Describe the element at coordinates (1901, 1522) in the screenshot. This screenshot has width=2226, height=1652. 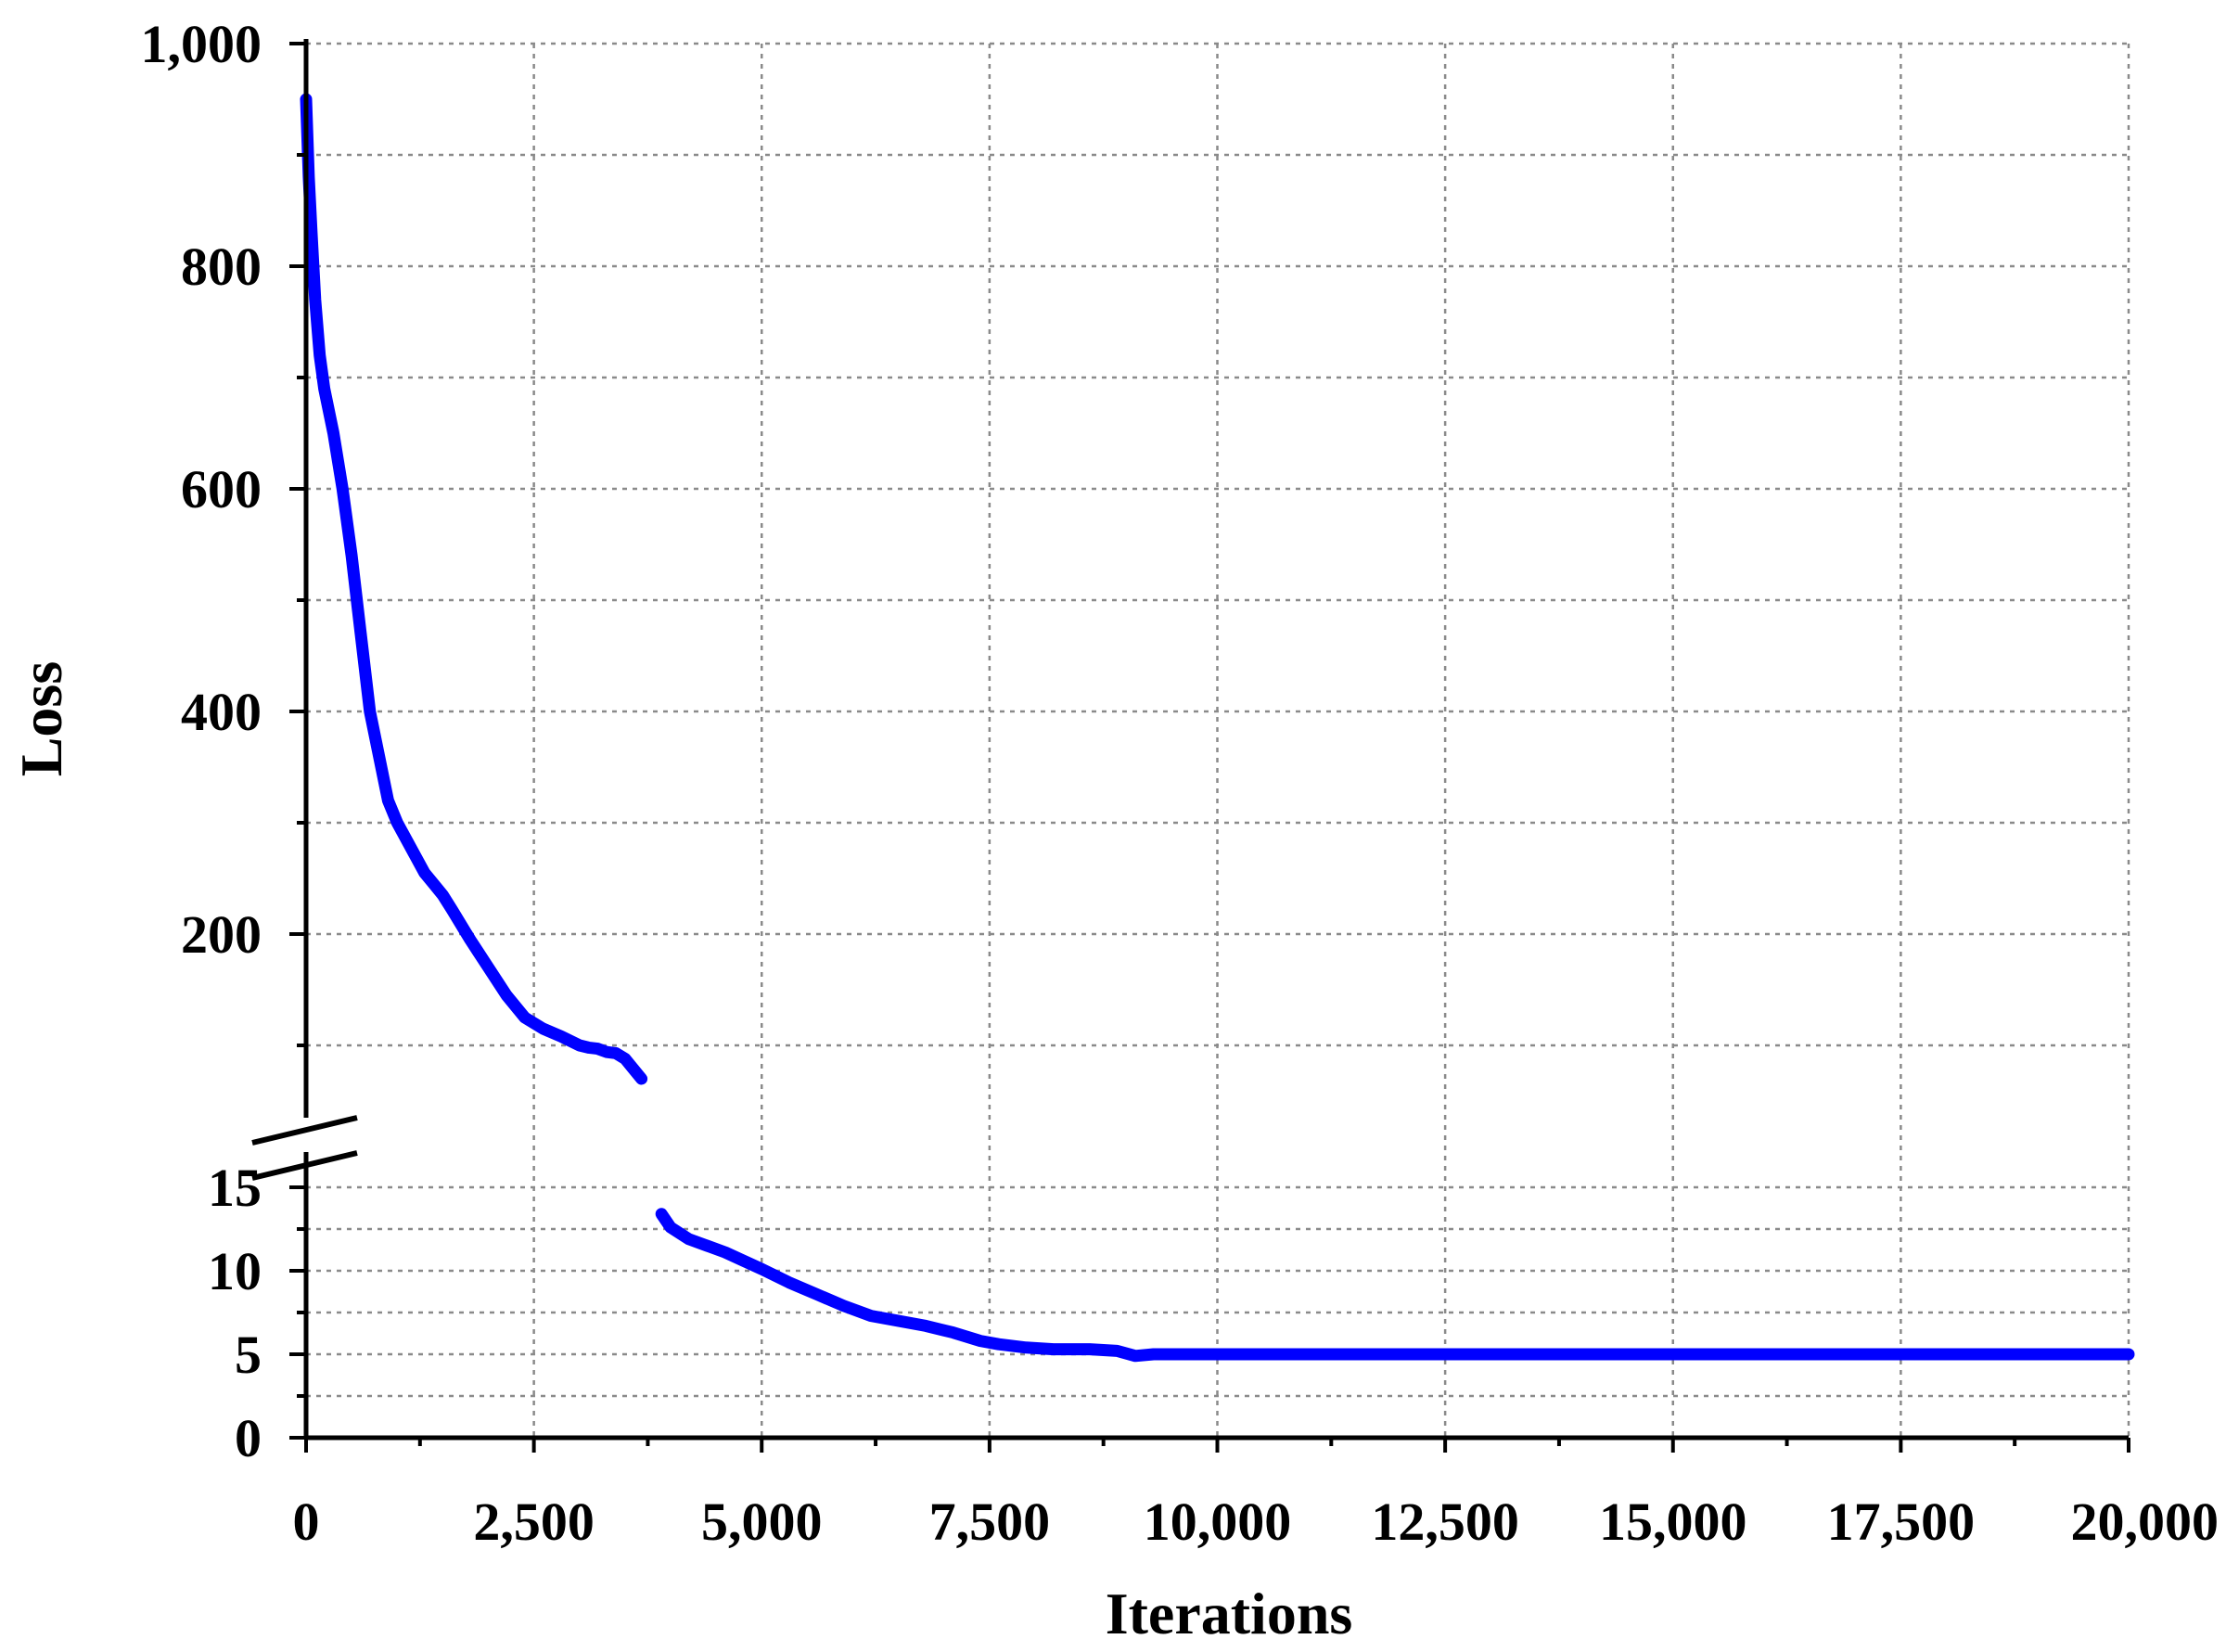
I see `x-tick-label: 17,500` at that location.